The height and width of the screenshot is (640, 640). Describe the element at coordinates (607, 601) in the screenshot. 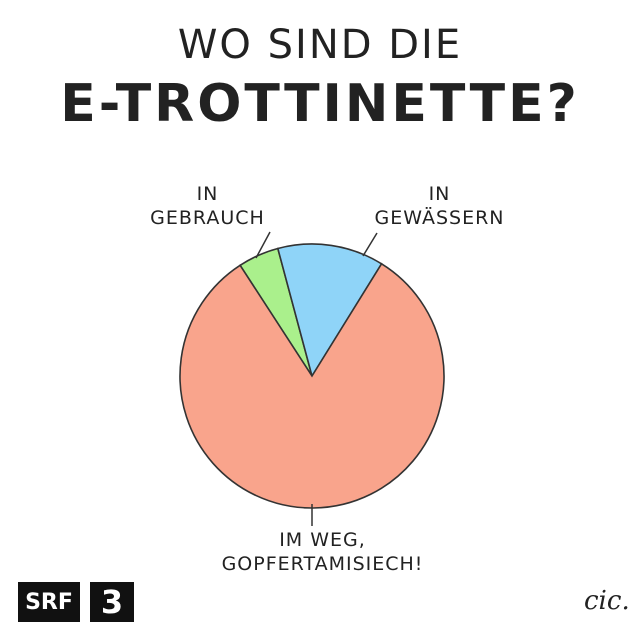

I see `signature: cic.` at that location.